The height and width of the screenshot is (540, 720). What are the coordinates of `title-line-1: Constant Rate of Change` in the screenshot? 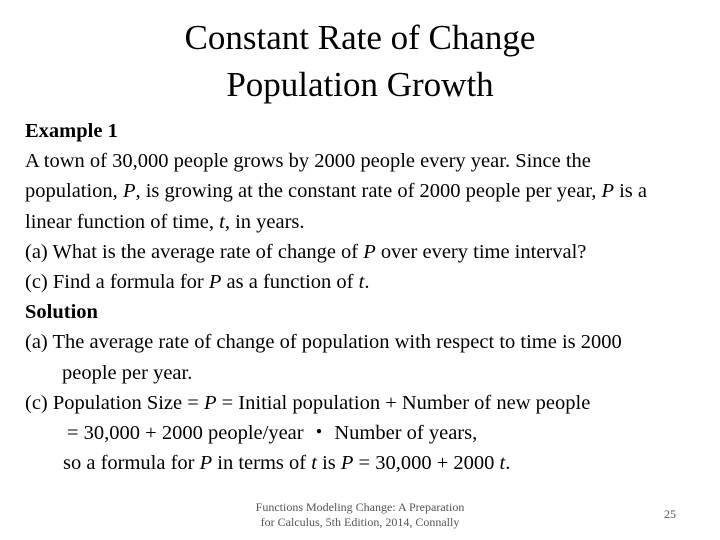 It's located at (360, 37).